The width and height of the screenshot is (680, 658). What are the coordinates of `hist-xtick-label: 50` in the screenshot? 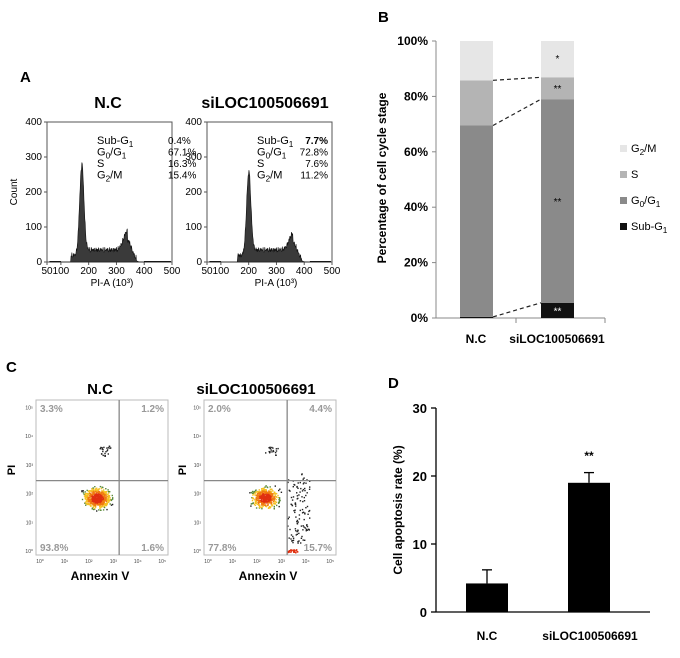 It's located at (207, 271).